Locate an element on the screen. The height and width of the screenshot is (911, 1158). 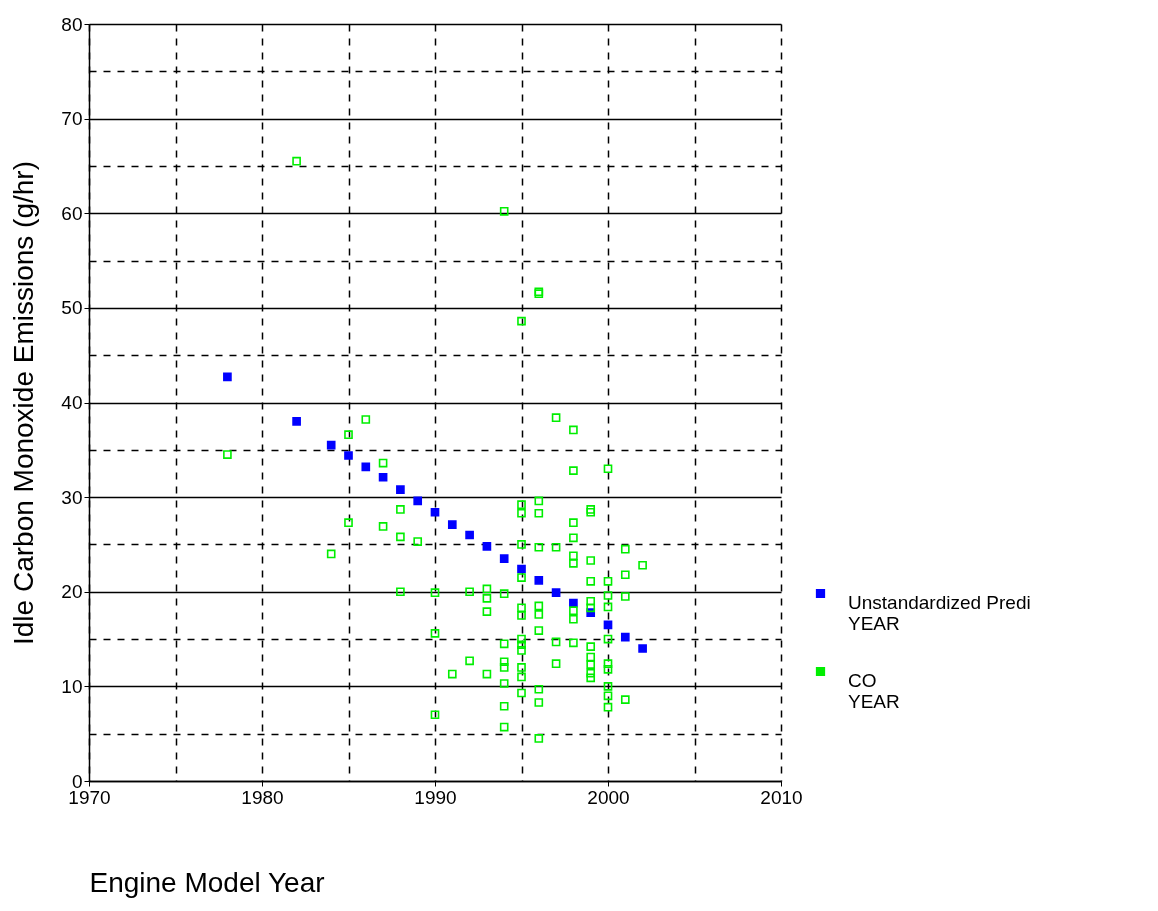
y-tick-label: 30 is located at coordinates (72, 497).